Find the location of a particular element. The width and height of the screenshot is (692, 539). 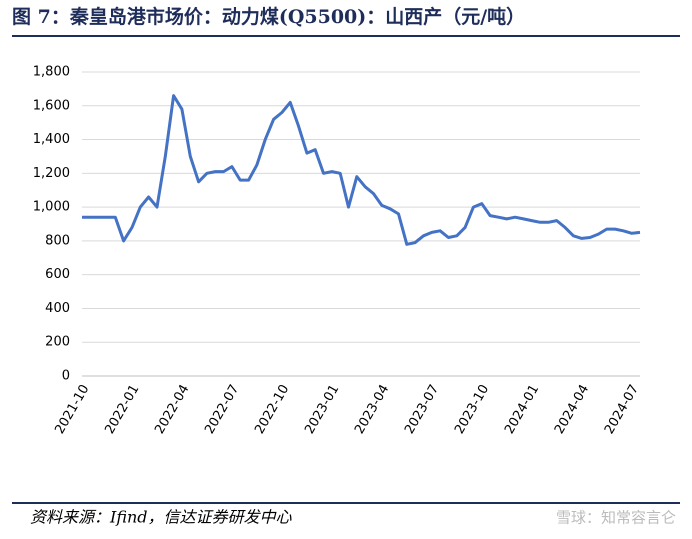

x-tick-label: 2023-10 is located at coordinates (472, 409).